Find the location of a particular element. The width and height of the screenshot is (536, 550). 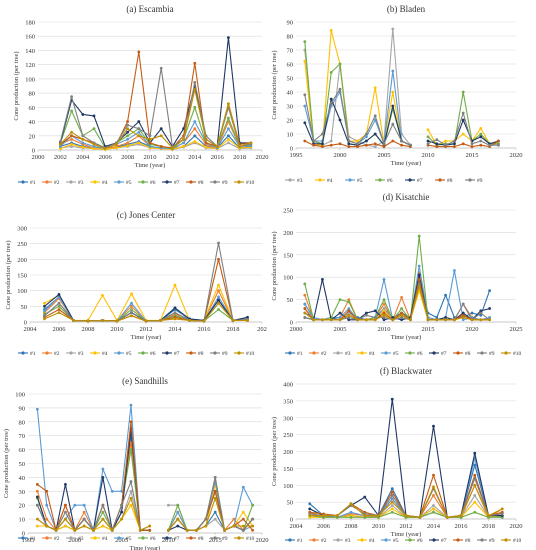

x-tick-label: 2018 is located at coordinates (239, 157).